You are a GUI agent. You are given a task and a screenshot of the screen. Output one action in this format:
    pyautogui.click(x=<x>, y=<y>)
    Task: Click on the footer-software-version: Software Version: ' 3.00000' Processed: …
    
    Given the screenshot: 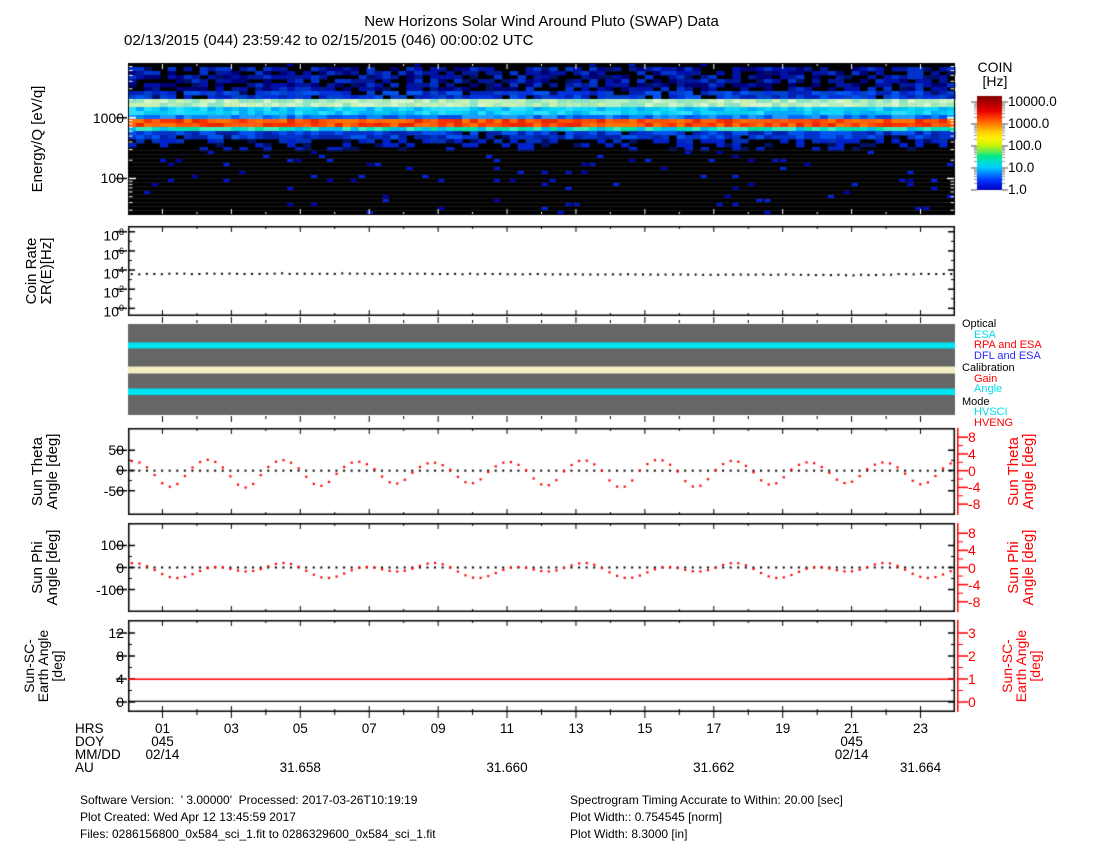 What is the action you would take?
    pyautogui.click(x=249, y=800)
    